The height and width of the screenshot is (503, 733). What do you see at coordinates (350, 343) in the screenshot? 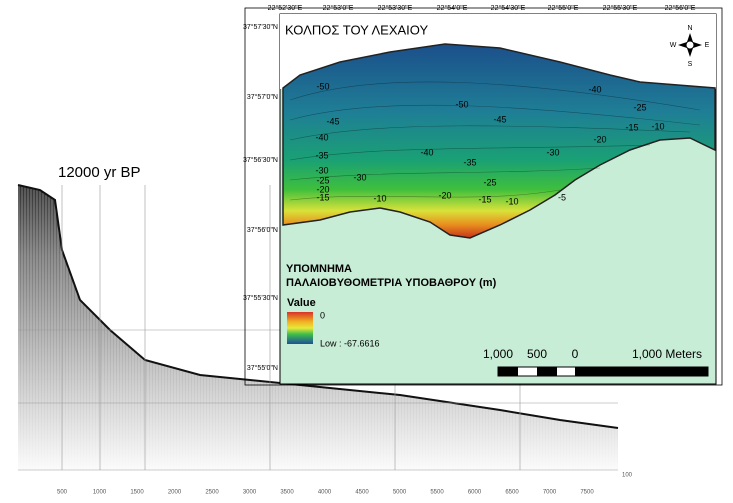
I see `legend-low: Low : -67.6616` at bounding box center [350, 343].